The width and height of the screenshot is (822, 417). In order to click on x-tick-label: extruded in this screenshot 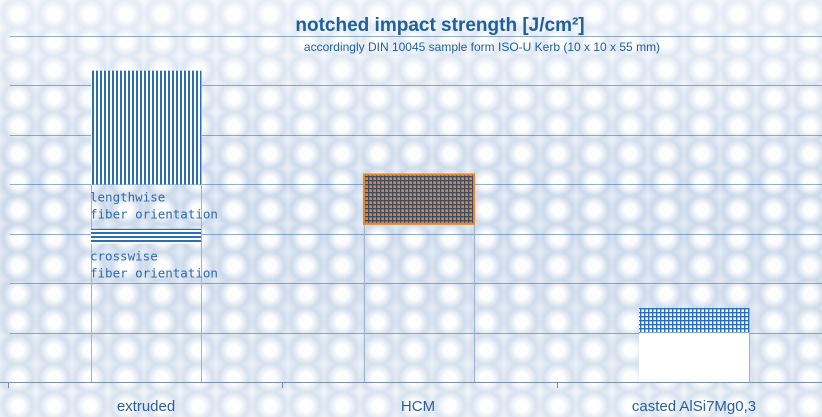, I will do `click(146, 406)`.